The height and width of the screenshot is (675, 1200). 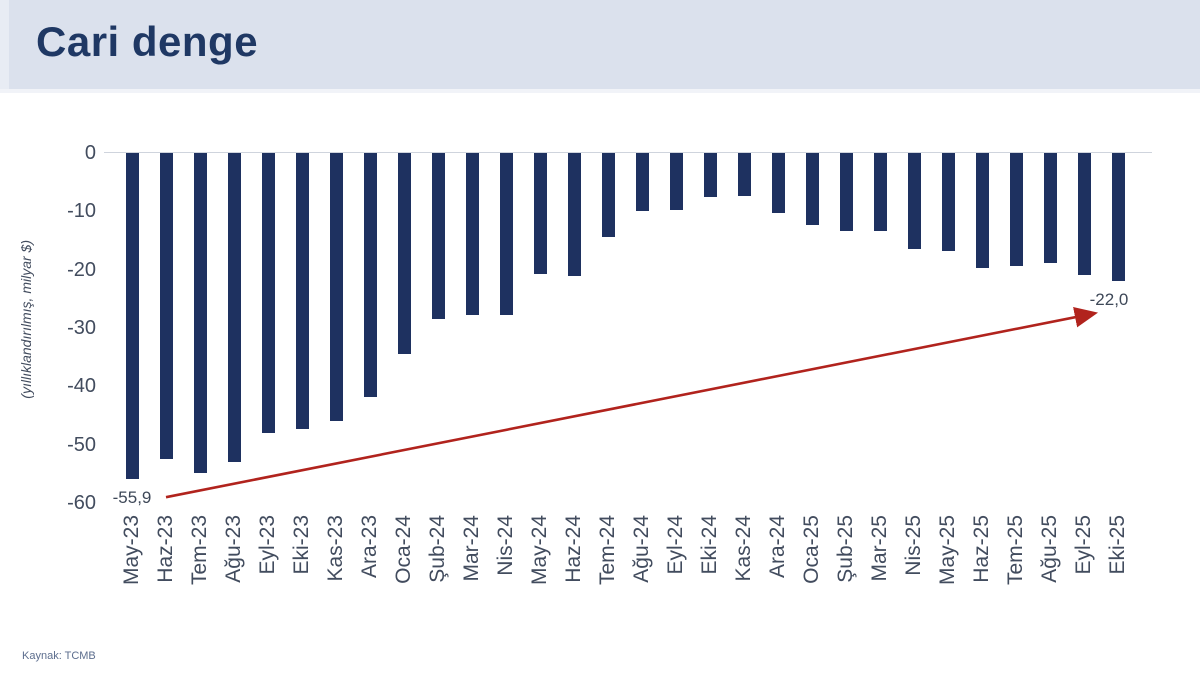 I want to click on bar-Ağu-24, so click(x=642, y=182).